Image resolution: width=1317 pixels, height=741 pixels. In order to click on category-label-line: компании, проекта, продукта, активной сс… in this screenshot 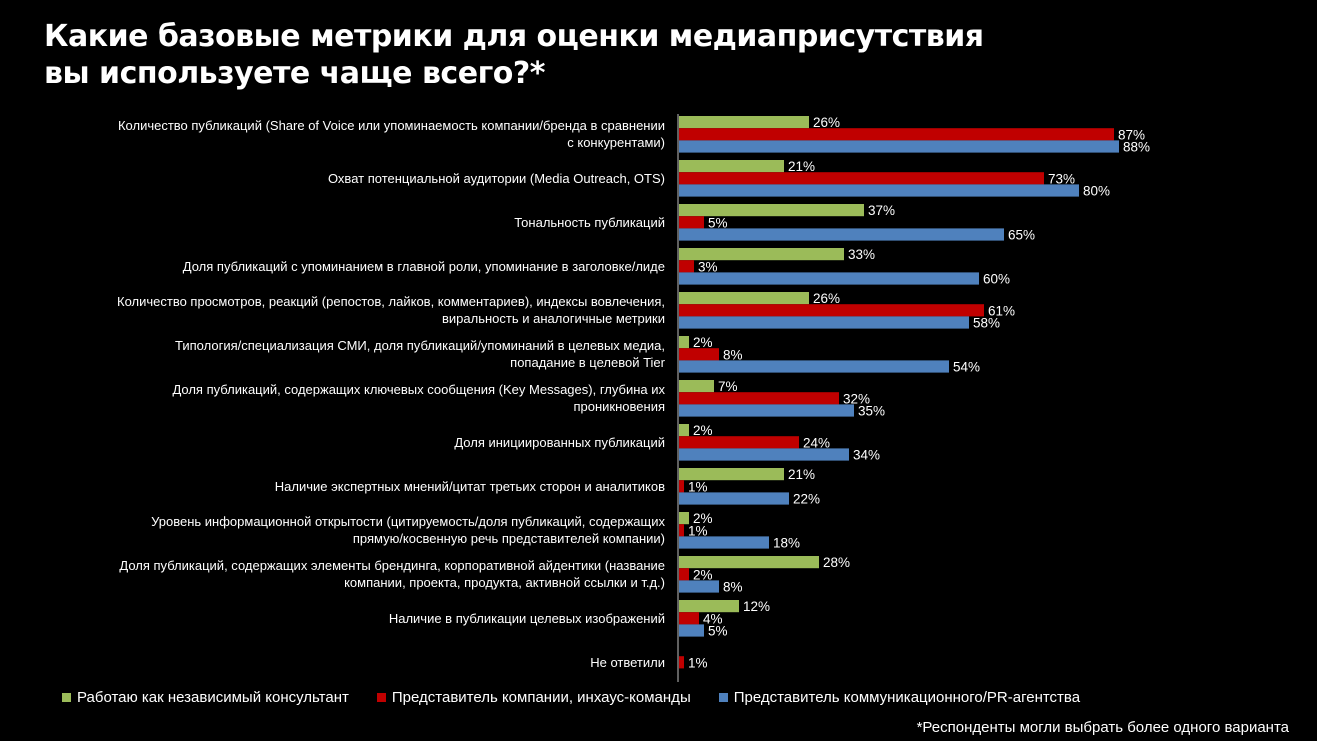, I will do `click(504, 582)`.